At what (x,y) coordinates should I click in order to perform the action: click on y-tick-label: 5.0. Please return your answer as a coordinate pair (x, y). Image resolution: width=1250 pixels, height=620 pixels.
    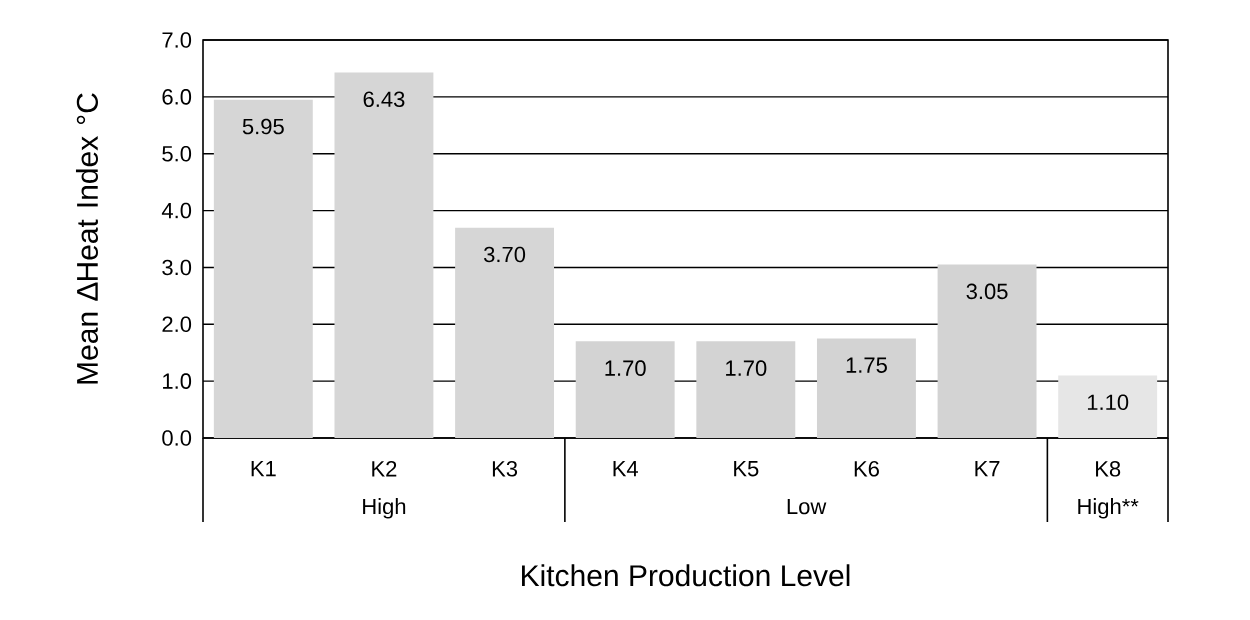
    Looking at the image, I should click on (177, 153).